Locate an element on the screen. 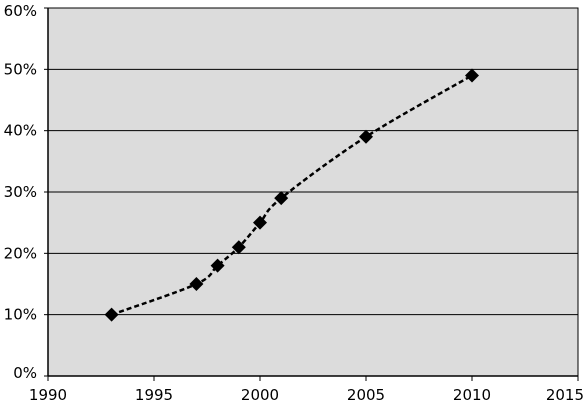 Image resolution: width=584 pixels, height=405 pixels. y-tick-label: 30% is located at coordinates (20, 192).